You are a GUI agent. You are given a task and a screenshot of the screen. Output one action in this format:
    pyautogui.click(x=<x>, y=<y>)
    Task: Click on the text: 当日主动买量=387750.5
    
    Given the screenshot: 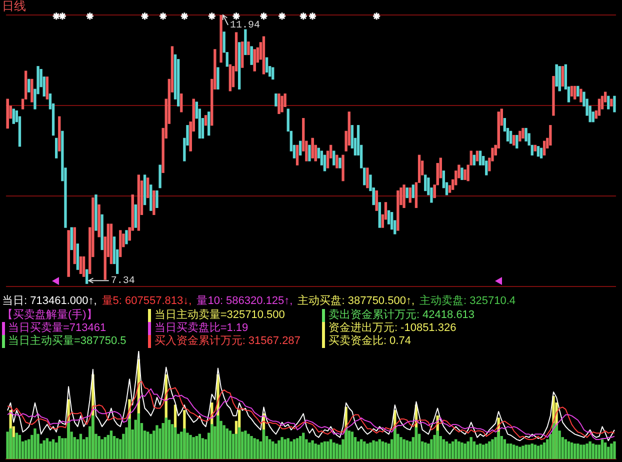 What is the action you would take?
    pyautogui.click(x=64, y=341)
    